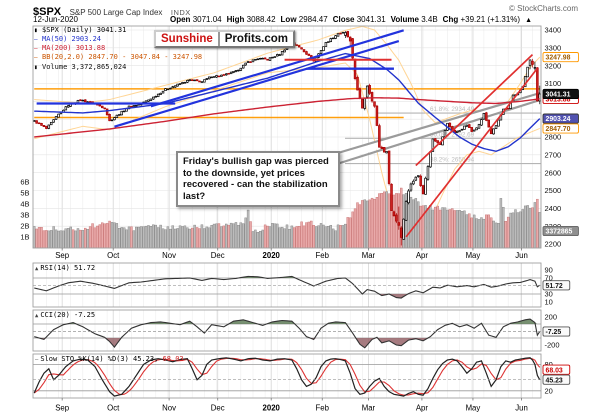  Describe the element at coordinates (549, 294) in the screenshot. I see `svg-text: 30` at that location.